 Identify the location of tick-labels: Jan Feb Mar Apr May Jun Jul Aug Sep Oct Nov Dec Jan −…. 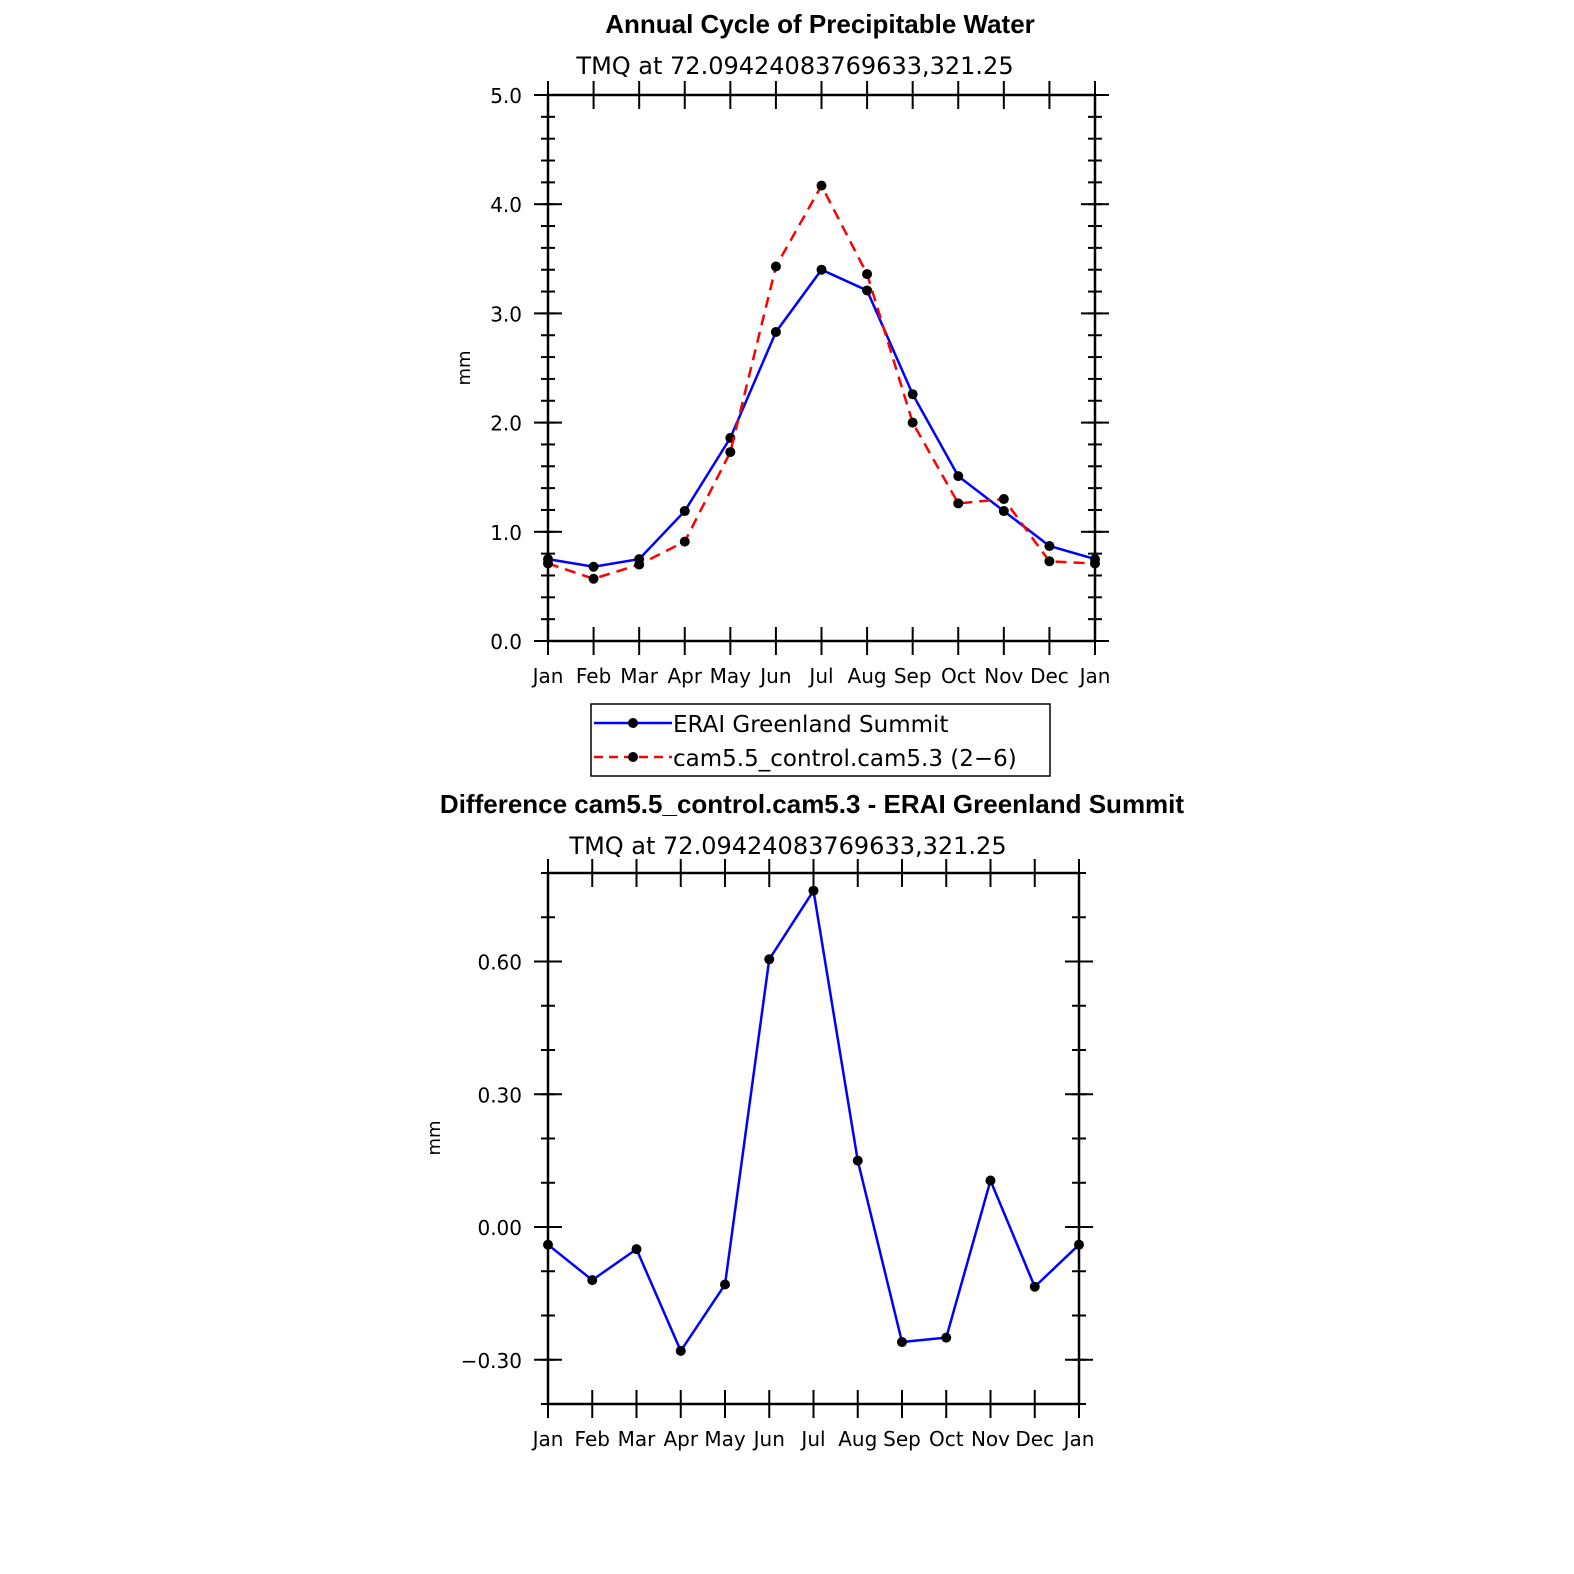
(778, 1201).